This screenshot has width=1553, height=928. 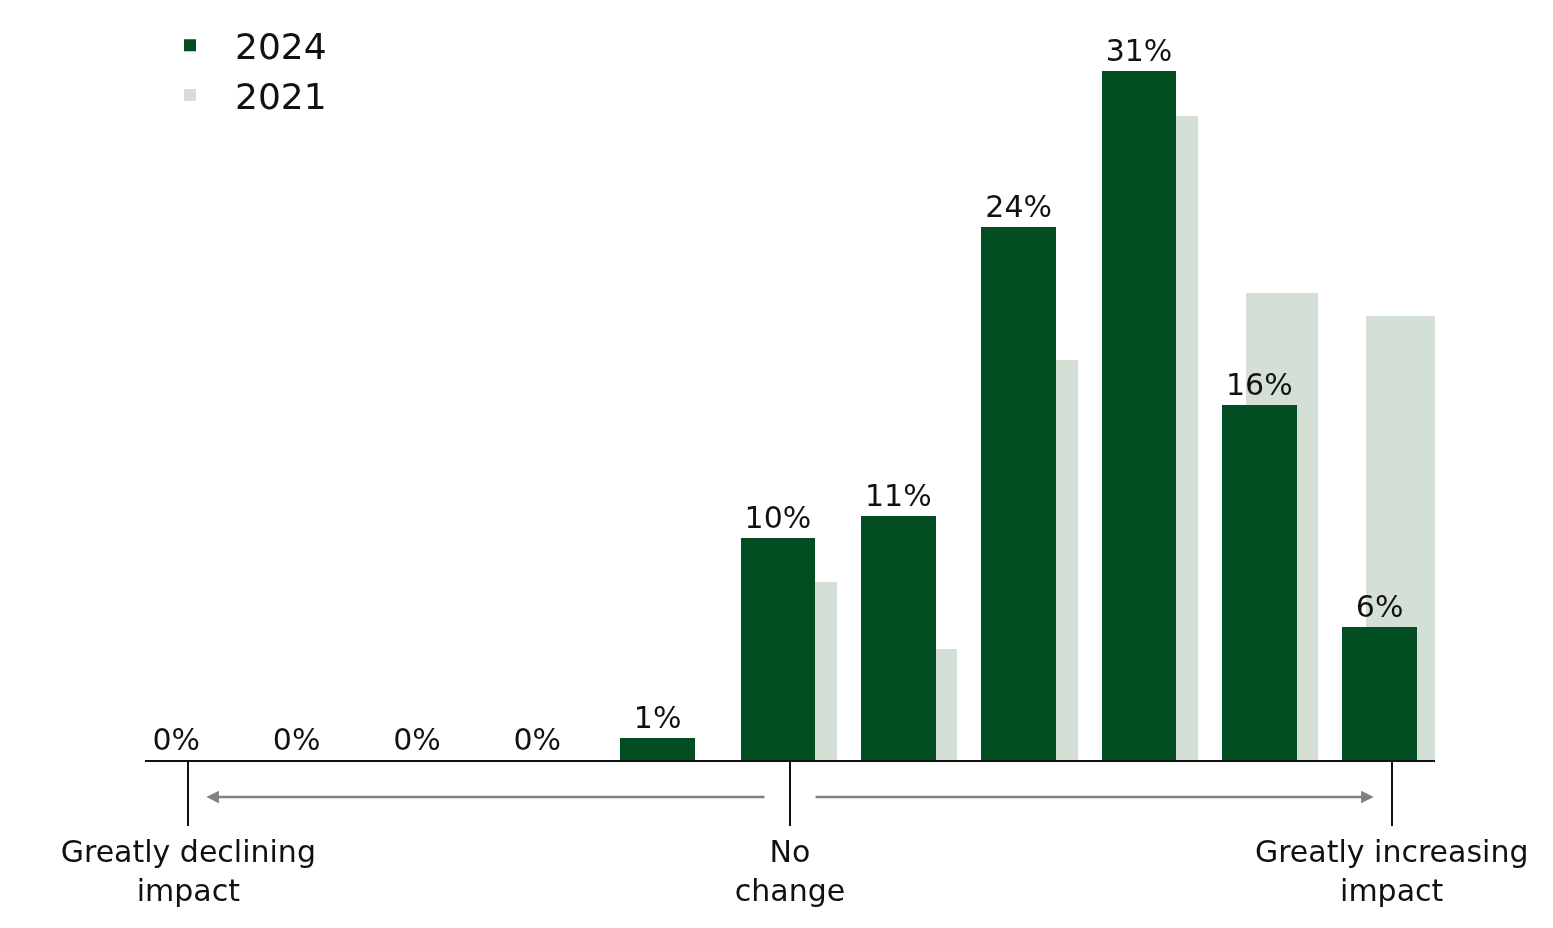 What do you see at coordinates (1139, 51) in the screenshot?
I see `data-label: 31%` at bounding box center [1139, 51].